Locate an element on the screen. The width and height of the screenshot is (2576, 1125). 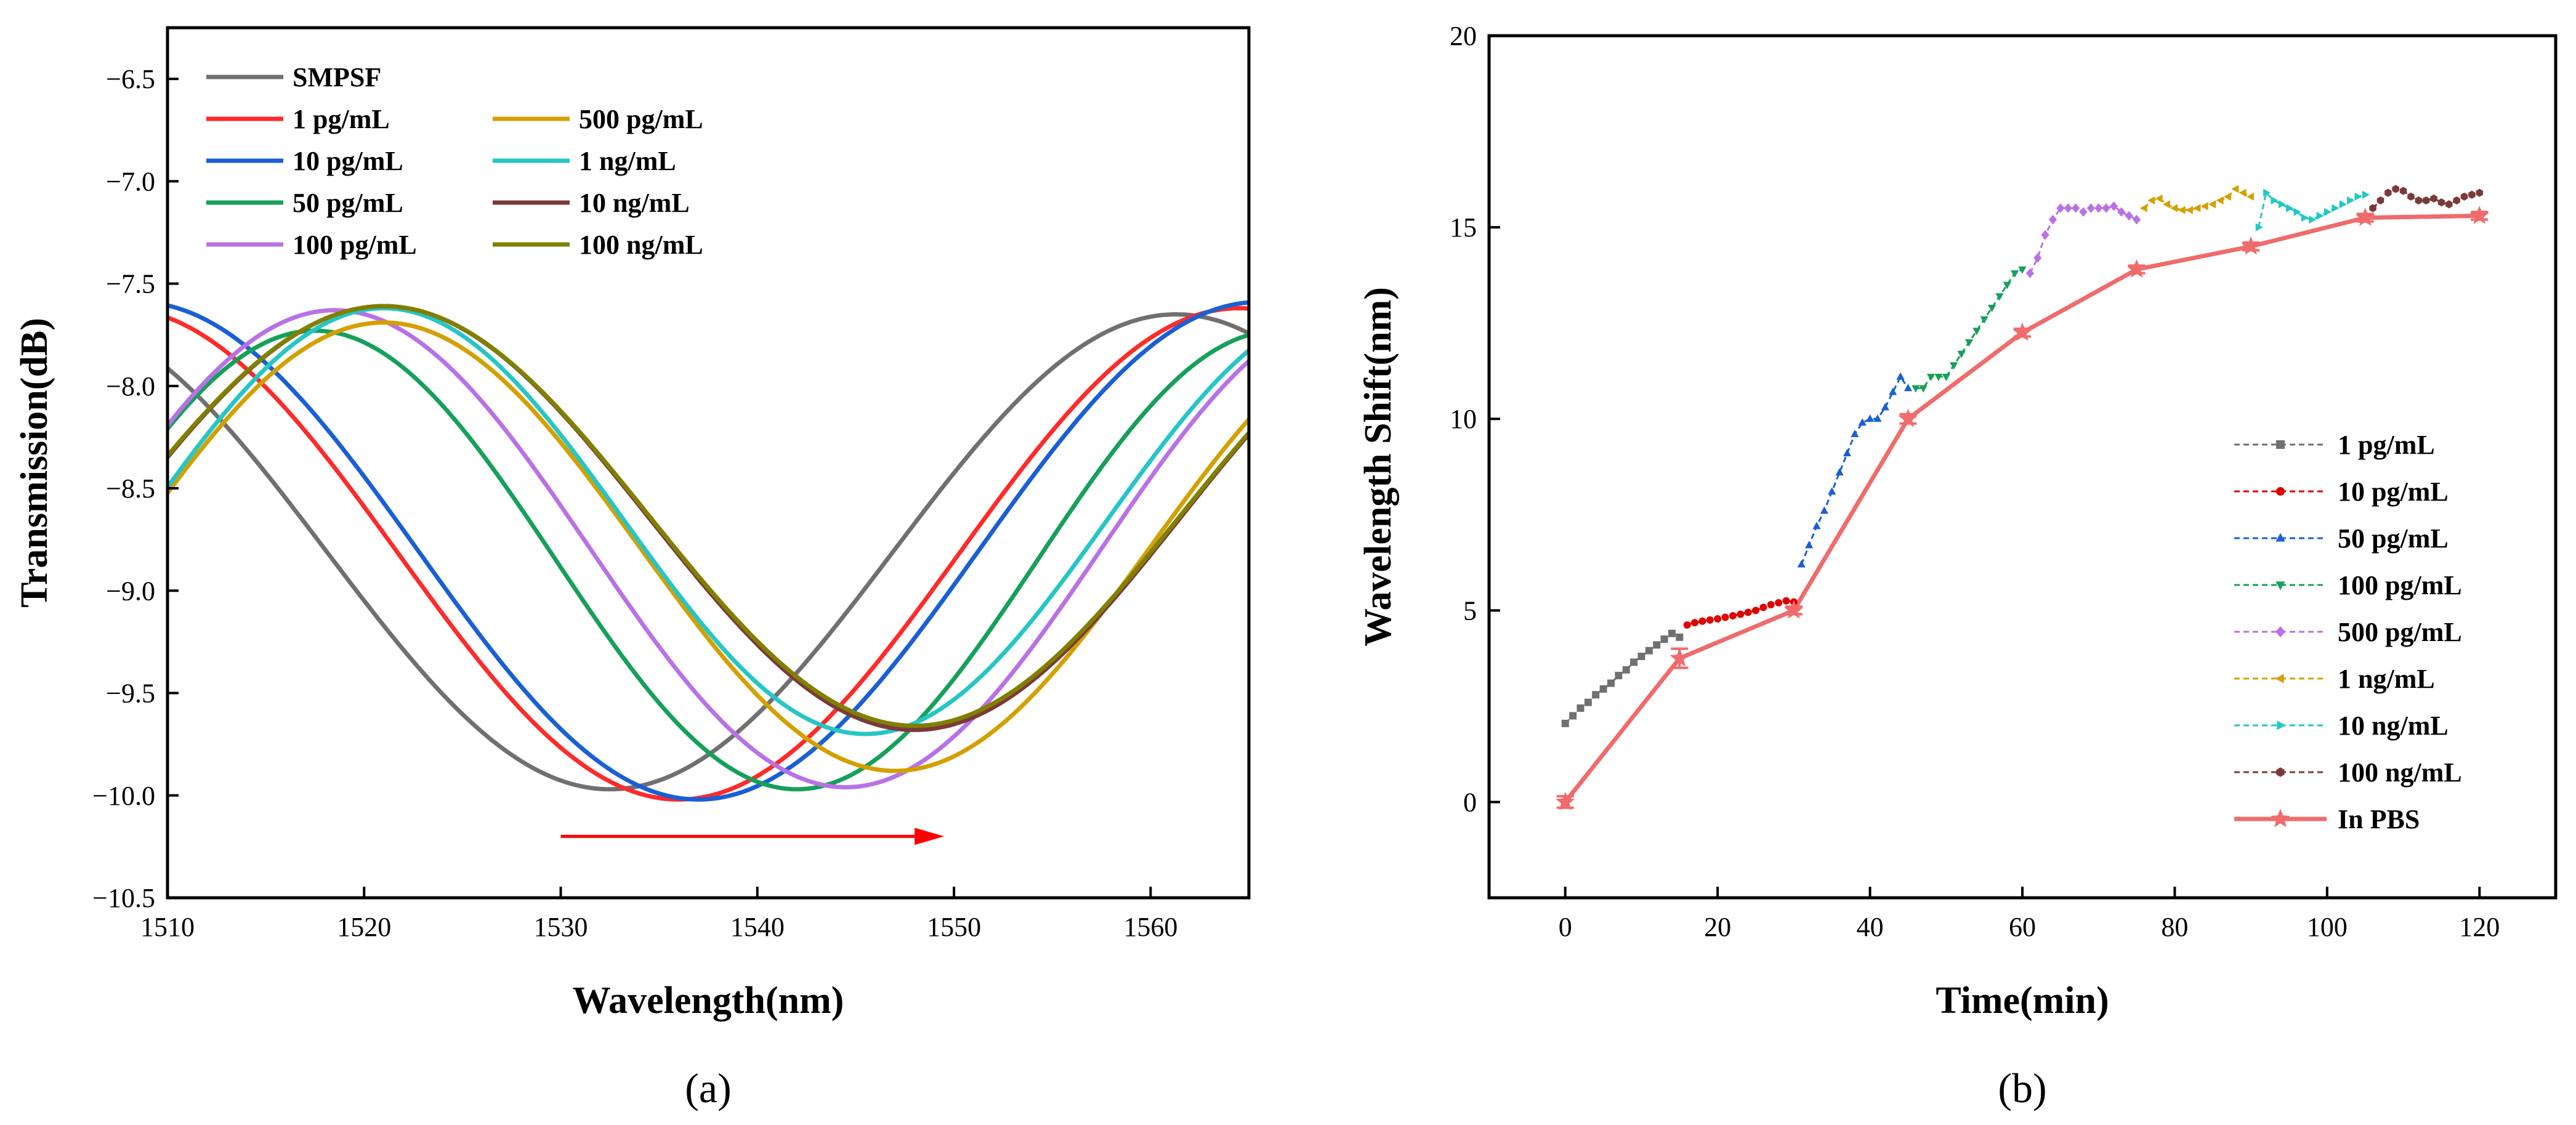
panel-a-y-tick-label: −6.5 is located at coordinates (130, 79).